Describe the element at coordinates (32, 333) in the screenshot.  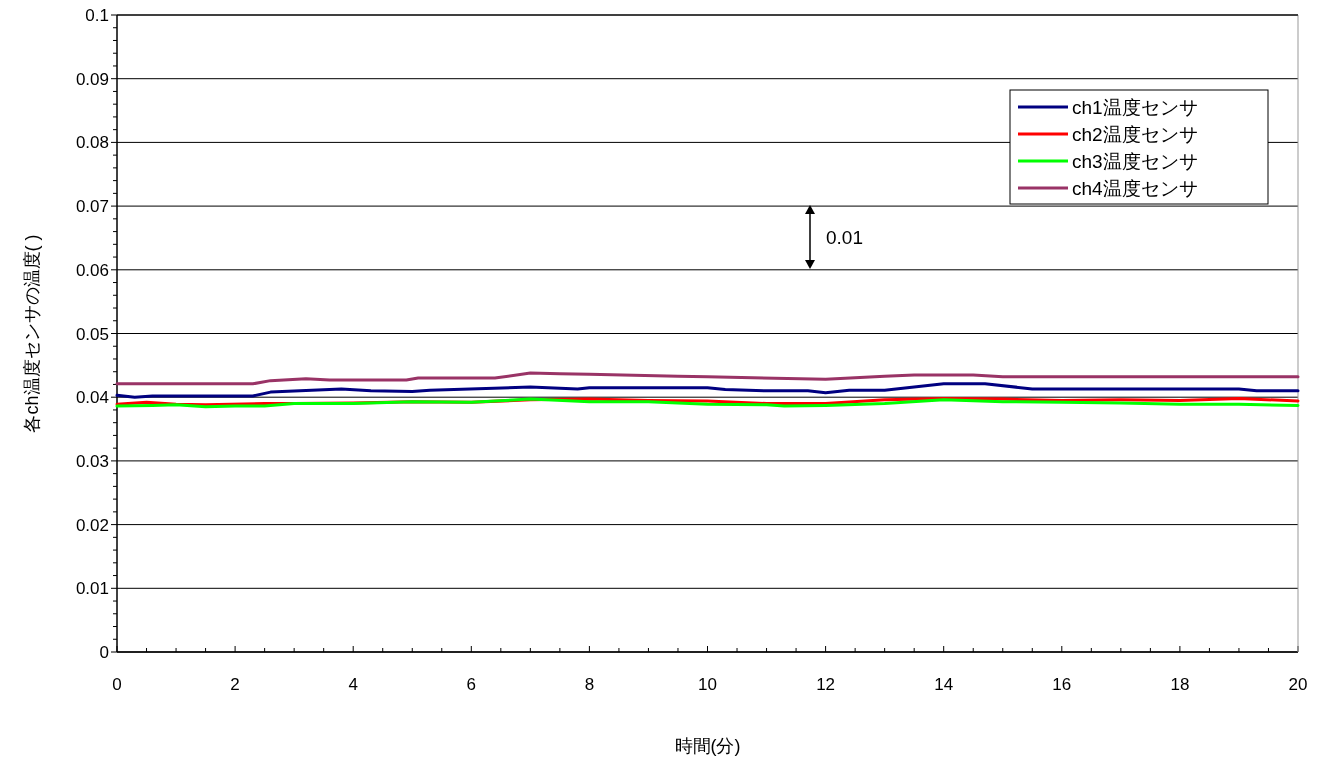
I see `y-axis-title: 各ch温度センサの温度( )` at that location.